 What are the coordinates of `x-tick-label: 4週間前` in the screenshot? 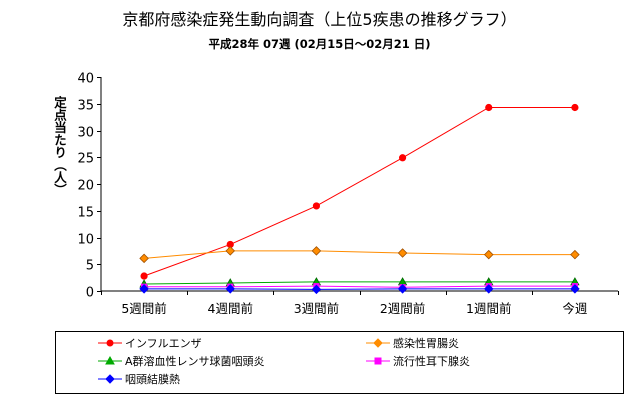 It's located at (230, 308).